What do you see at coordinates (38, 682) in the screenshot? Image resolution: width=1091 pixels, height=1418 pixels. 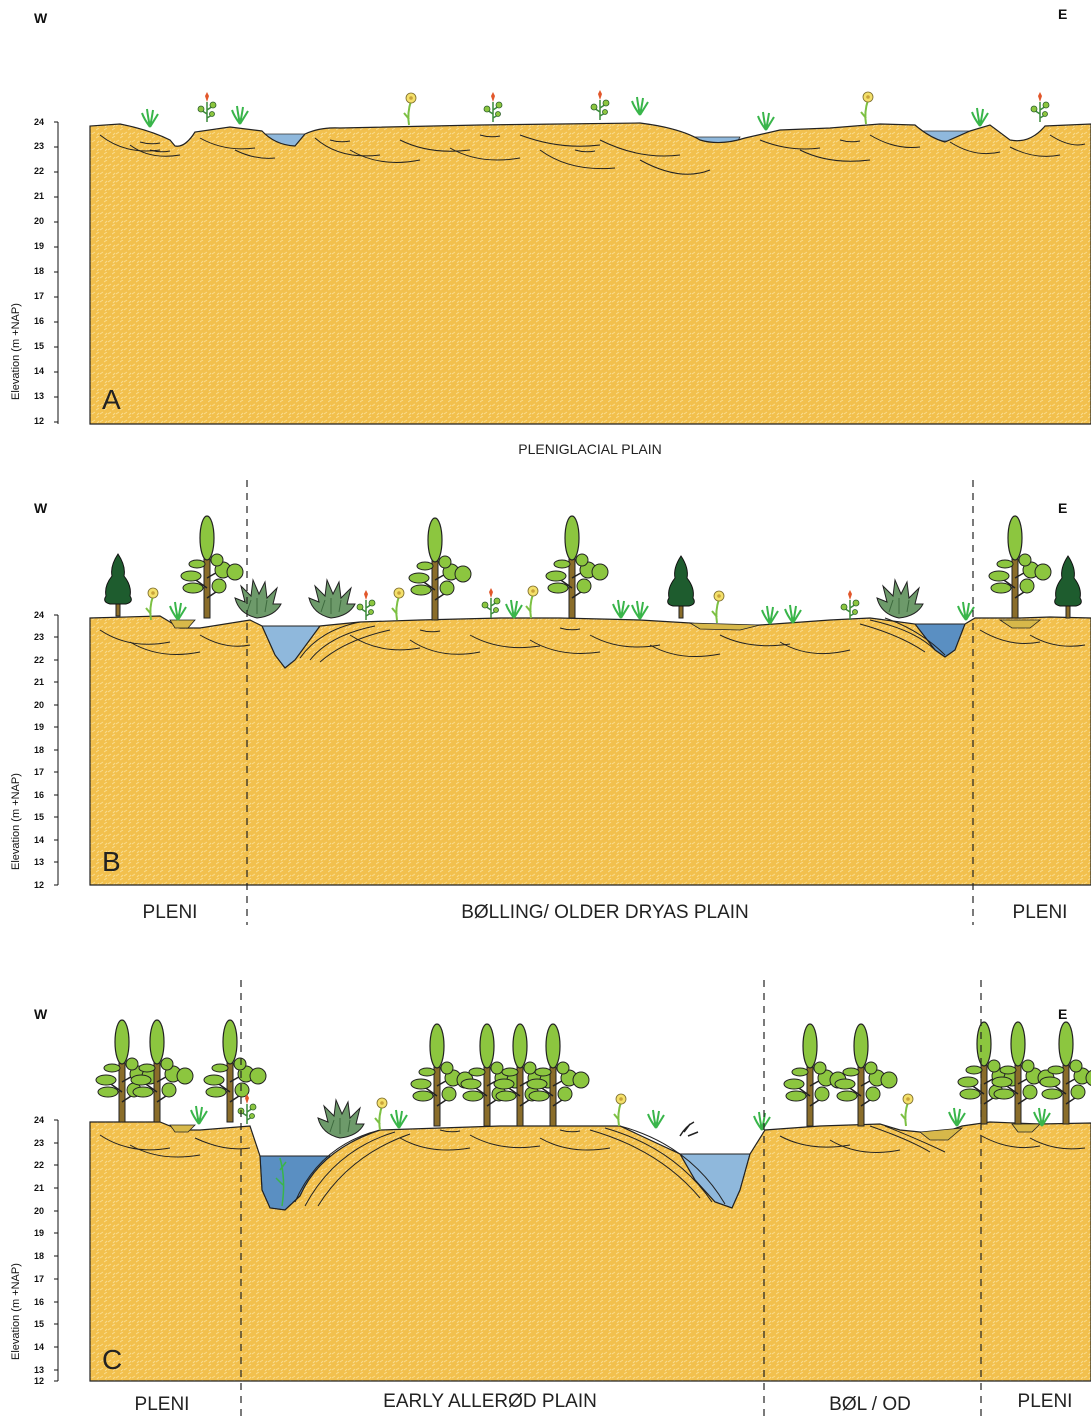 I see `y-tick: 21` at bounding box center [38, 682].